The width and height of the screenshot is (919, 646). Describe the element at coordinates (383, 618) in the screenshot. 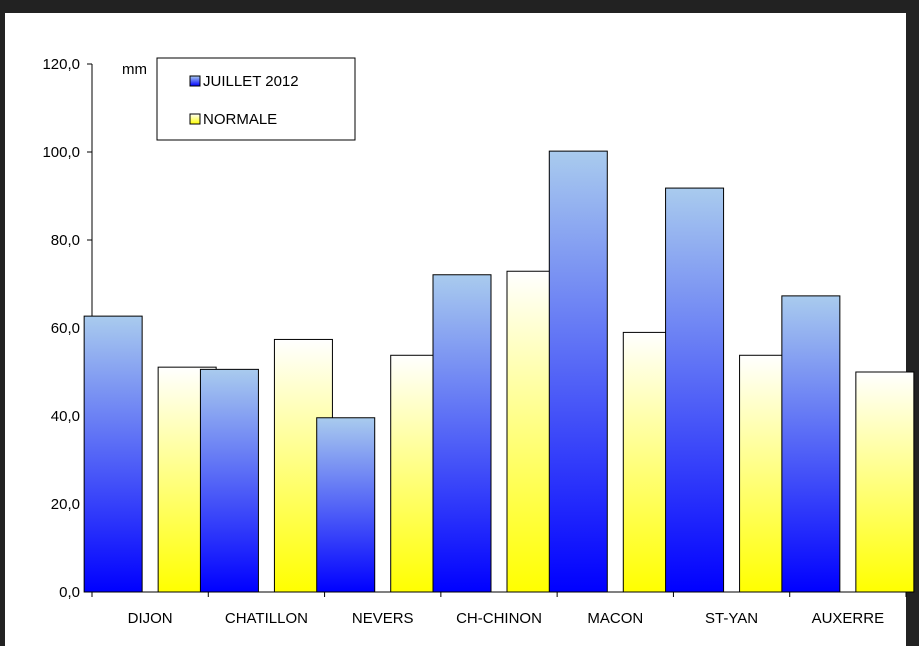

I see `x-tick-label: NEVERS` at that location.